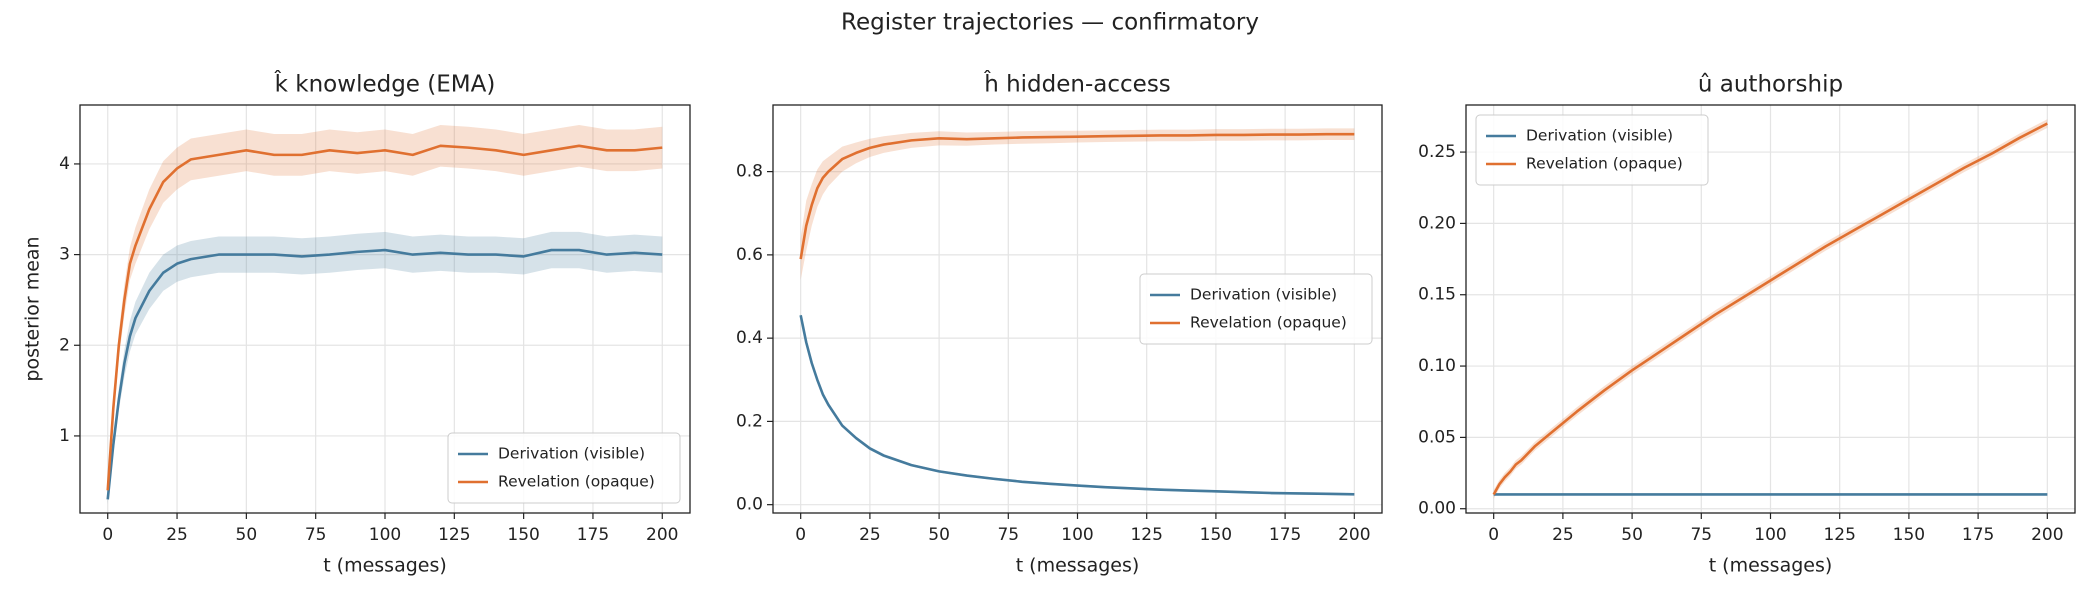 The image size is (2100, 600). Describe the element at coordinates (64, 436) in the screenshot. I see `y-tick-label: 1` at that location.